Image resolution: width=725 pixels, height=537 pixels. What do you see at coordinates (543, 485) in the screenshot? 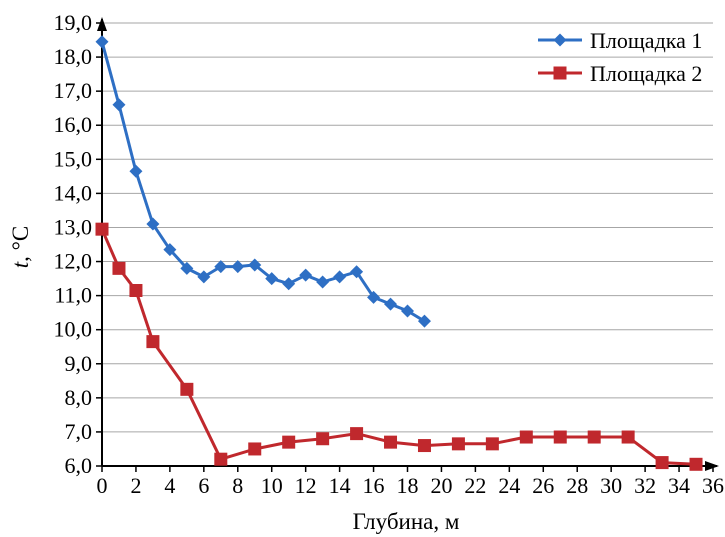
I see `x-tick-label: 26` at bounding box center [543, 485].